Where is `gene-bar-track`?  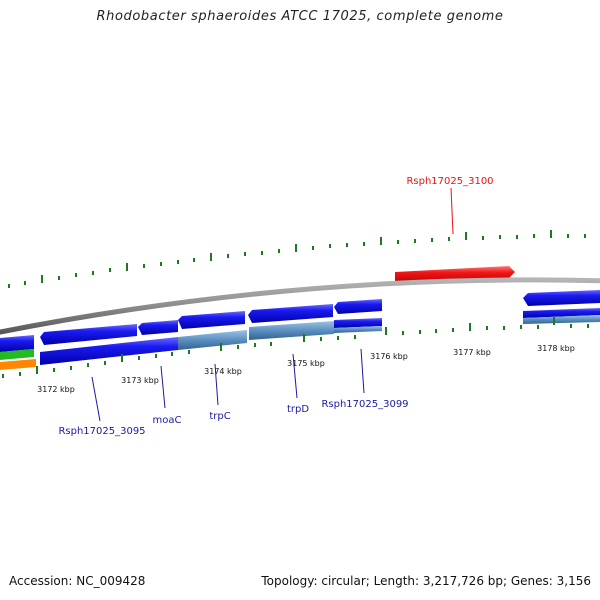 gene-bar-track is located at coordinates (300, 339).